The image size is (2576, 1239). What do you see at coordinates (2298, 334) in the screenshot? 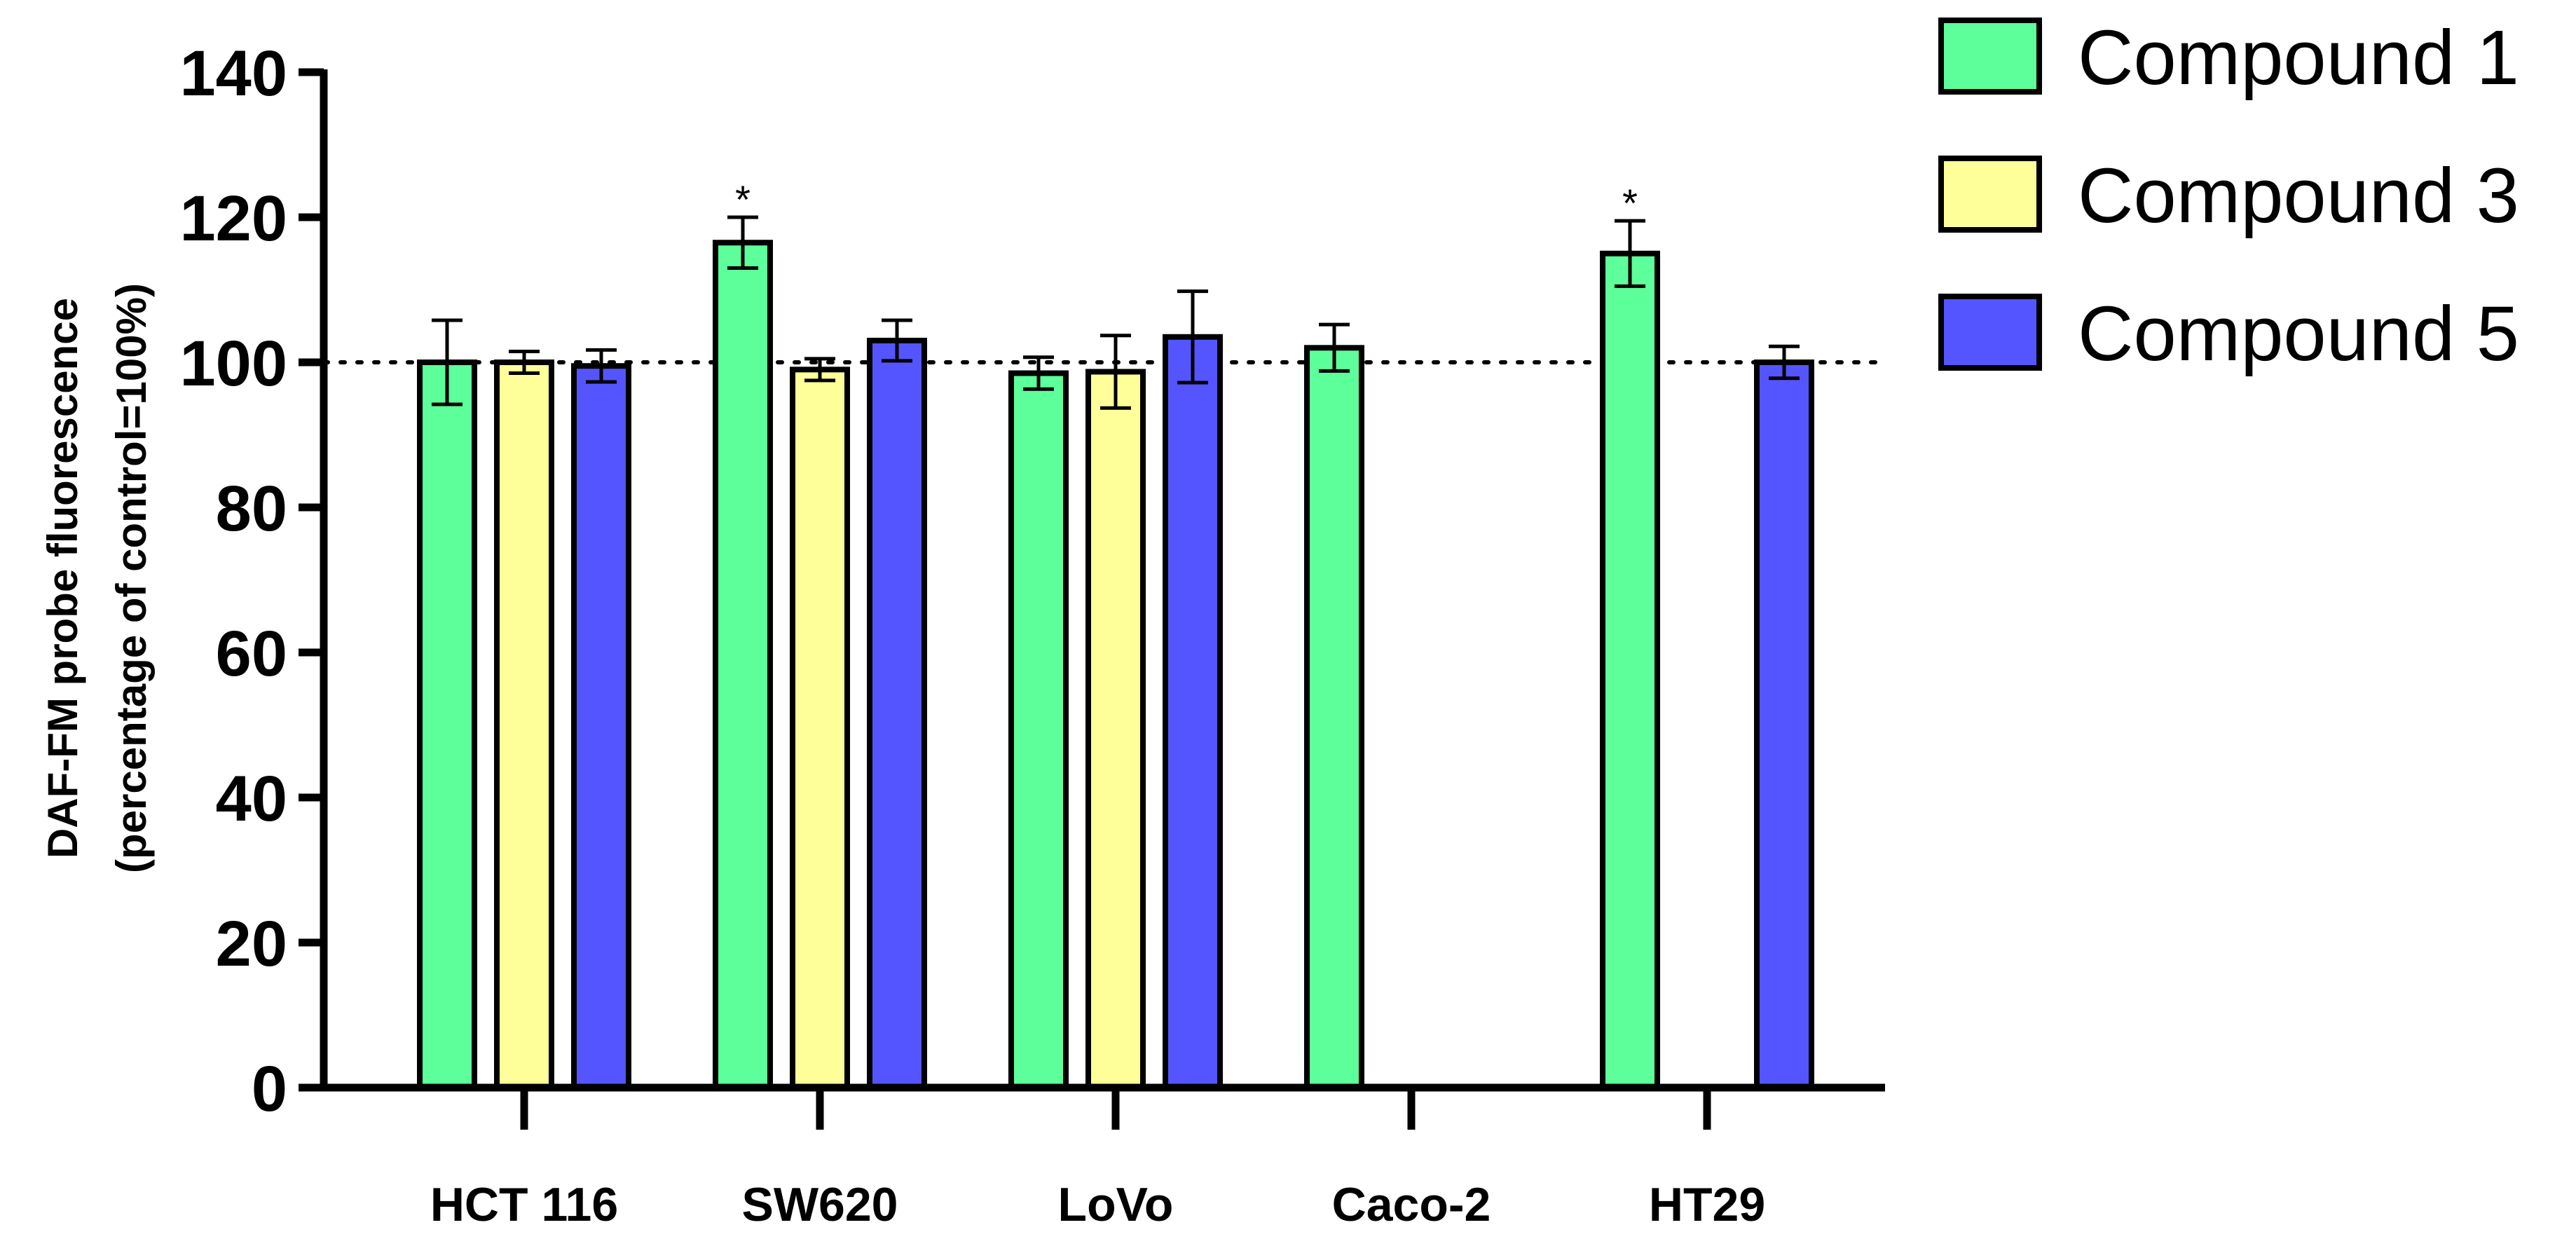
I see `legend-label-2: Compound 5` at bounding box center [2298, 334].